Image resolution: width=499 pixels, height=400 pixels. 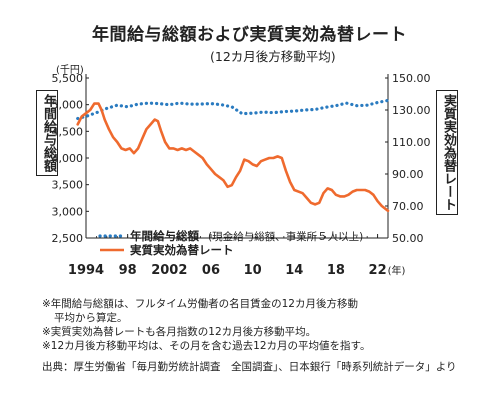 What do you see at coordinates (70, 70) in the screenshot?
I see `left-axis-unit: (千円)` at bounding box center [70, 70].